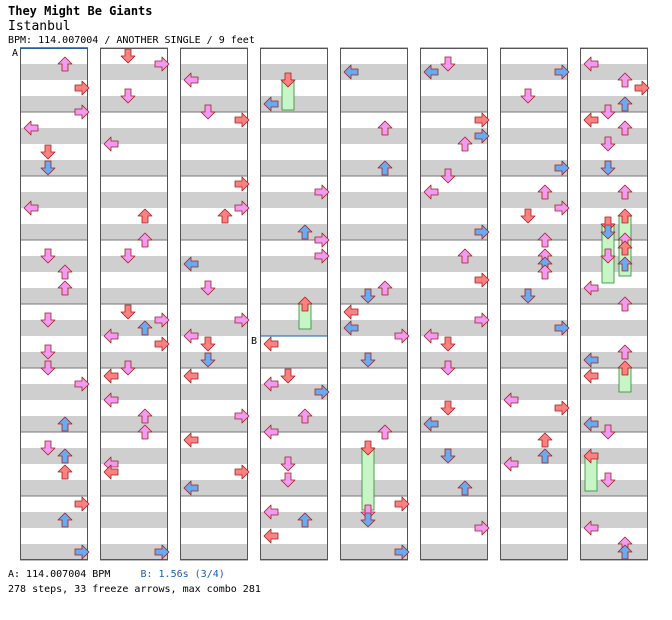 This screenshot has width=672, height=620. What do you see at coordinates (116, 574) in the screenshot?
I see `footer-bpm-line: A: 114.007004 BPM B: 1.56s (3/4)` at bounding box center [116, 574].